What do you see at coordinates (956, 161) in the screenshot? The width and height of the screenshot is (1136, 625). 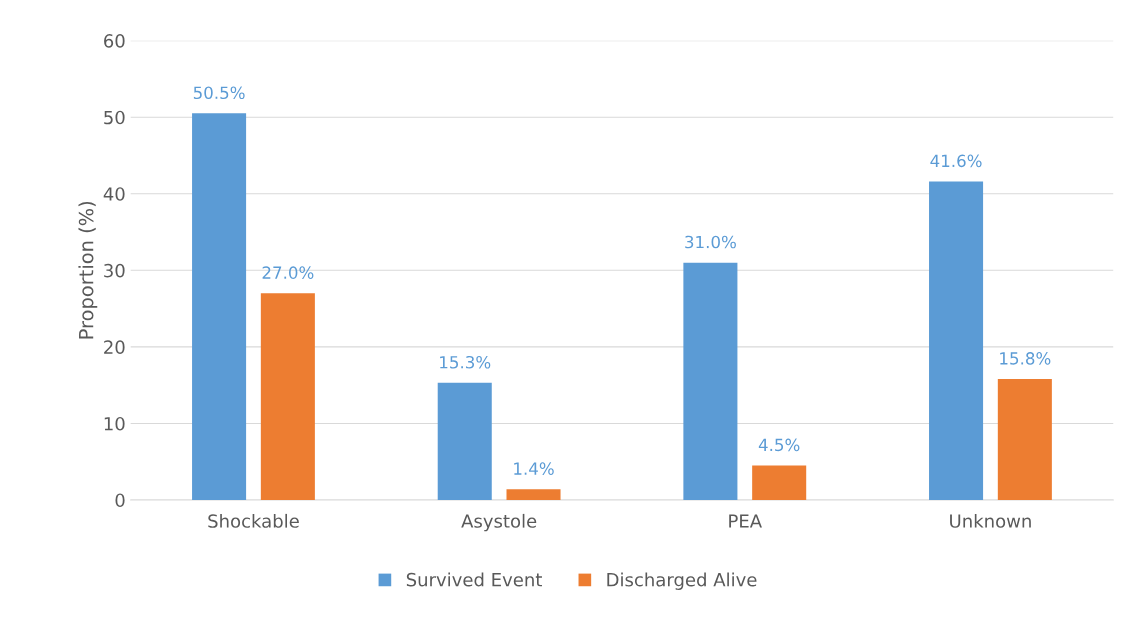 I see `data-label: 41.6%` at bounding box center [956, 161].